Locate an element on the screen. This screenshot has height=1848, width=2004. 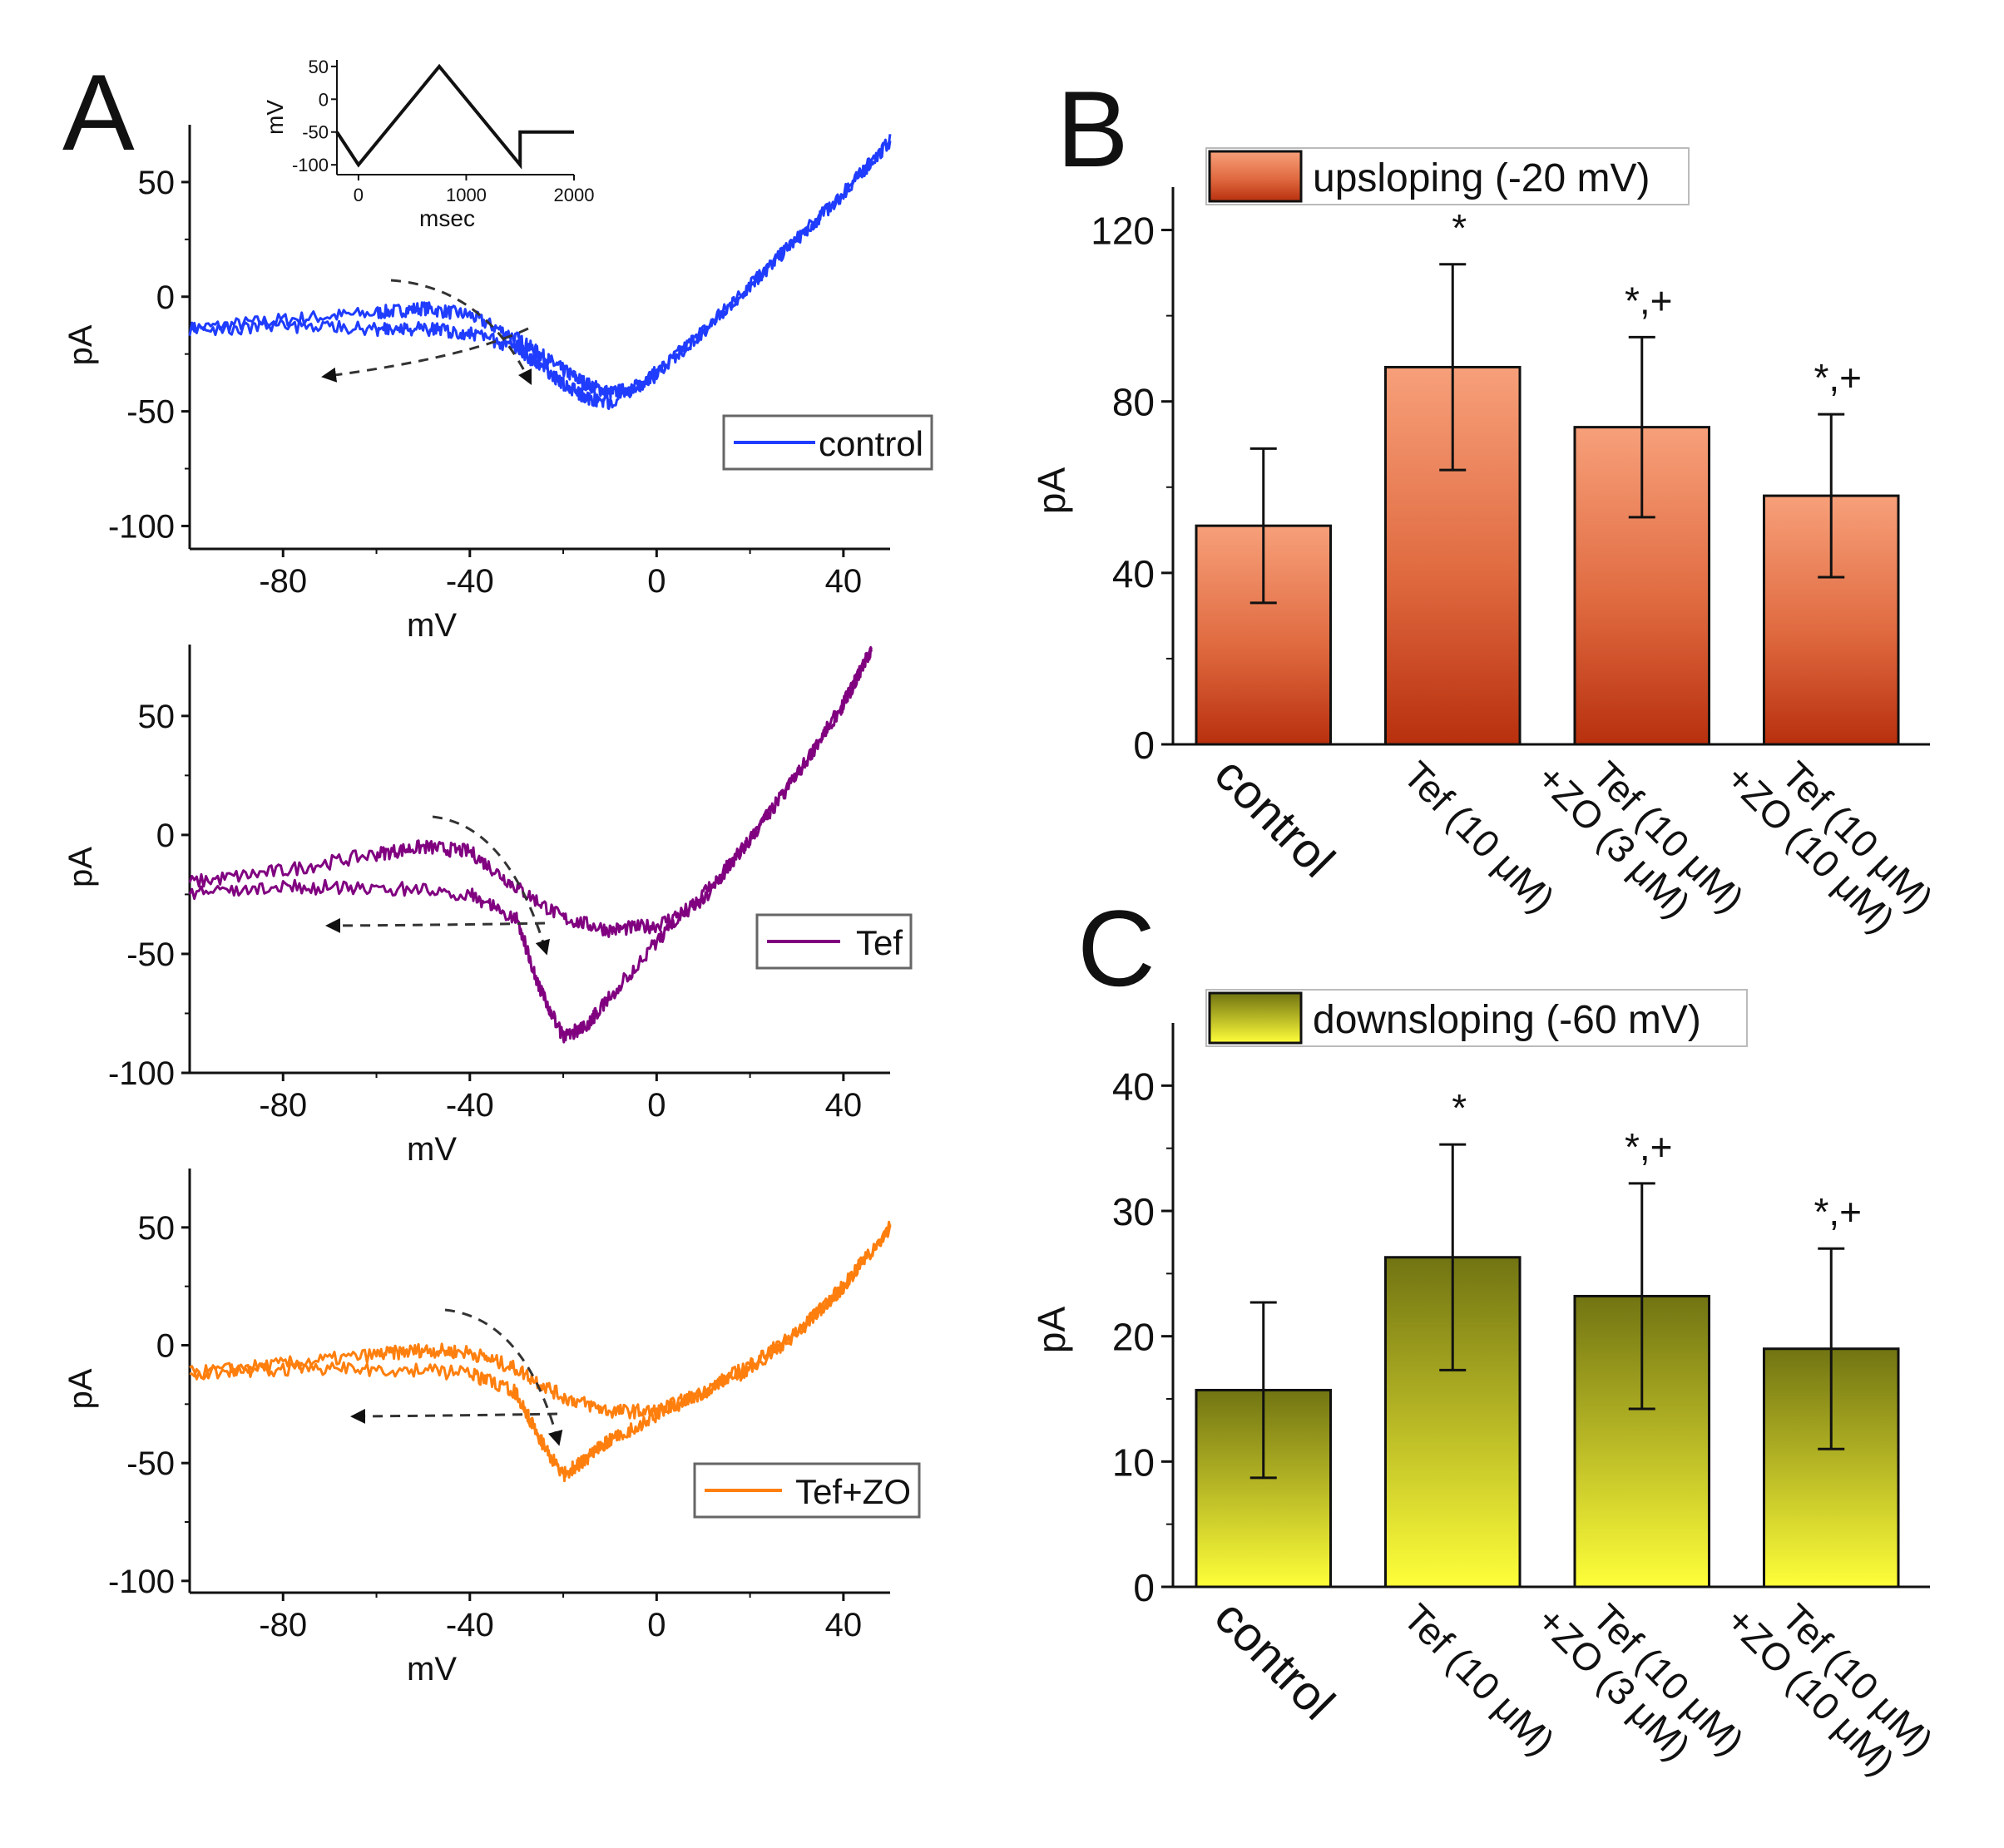
inset-y-tick-label: -100 is located at coordinates (310, 165).